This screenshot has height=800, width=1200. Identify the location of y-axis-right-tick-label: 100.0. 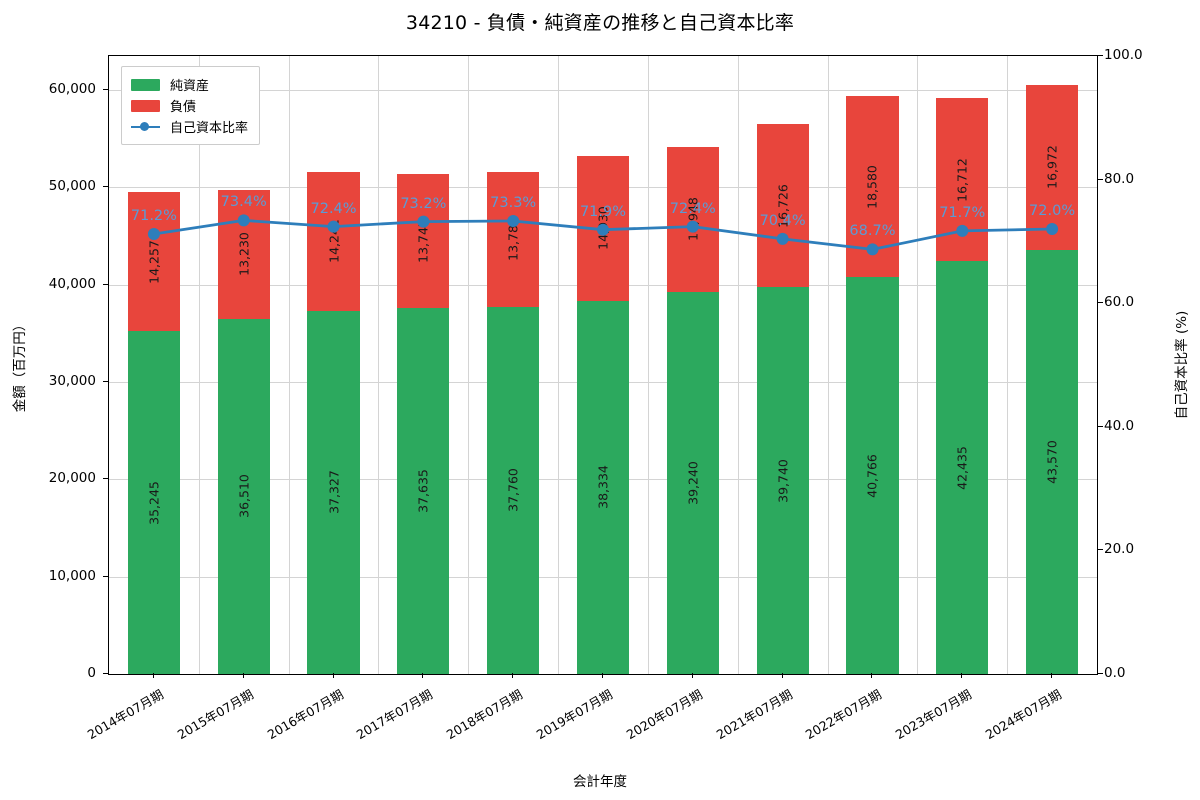
(1123, 55).